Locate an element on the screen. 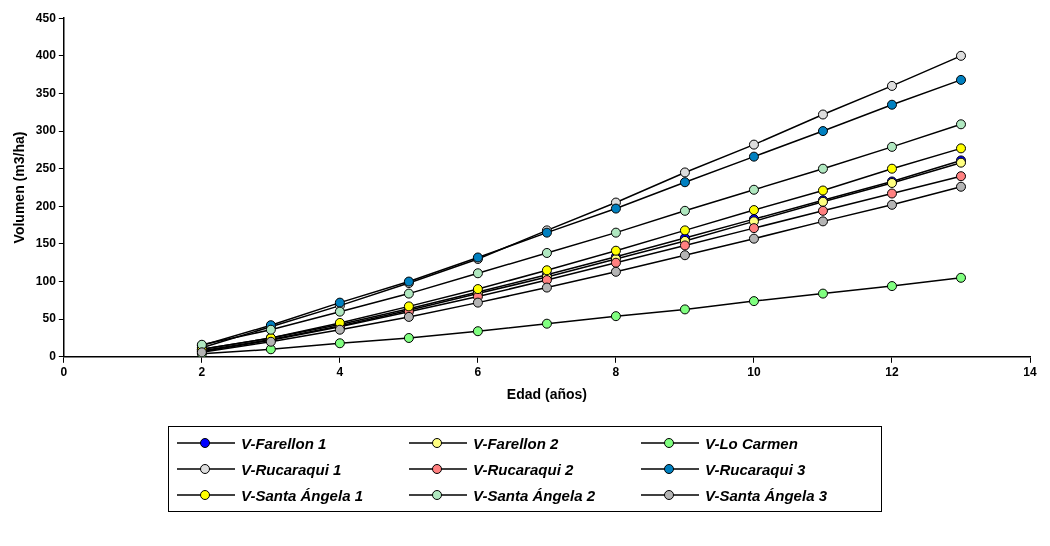  x-tick-label: 8 is located at coordinates (616, 372).